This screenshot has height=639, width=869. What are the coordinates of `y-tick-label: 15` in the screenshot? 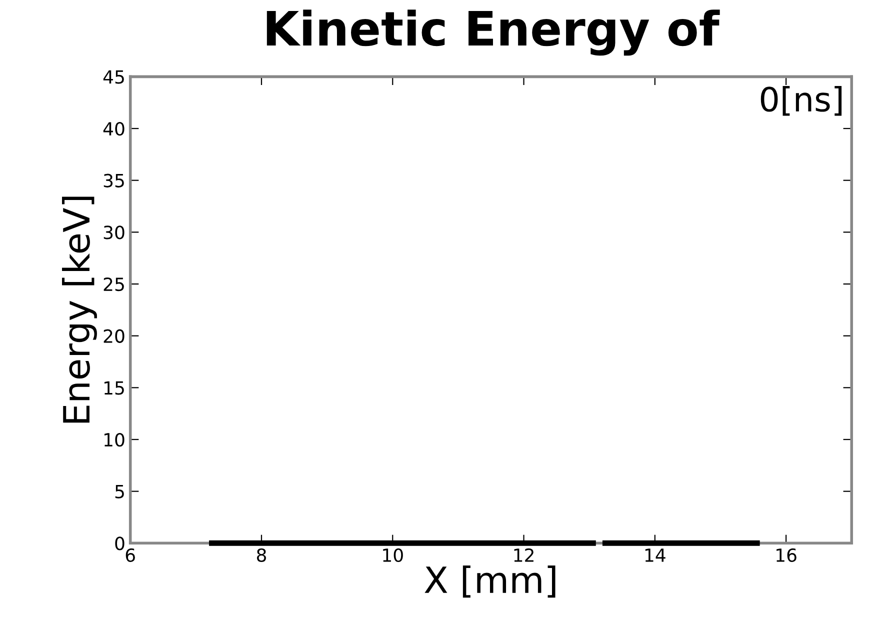 It's located at (114, 388).